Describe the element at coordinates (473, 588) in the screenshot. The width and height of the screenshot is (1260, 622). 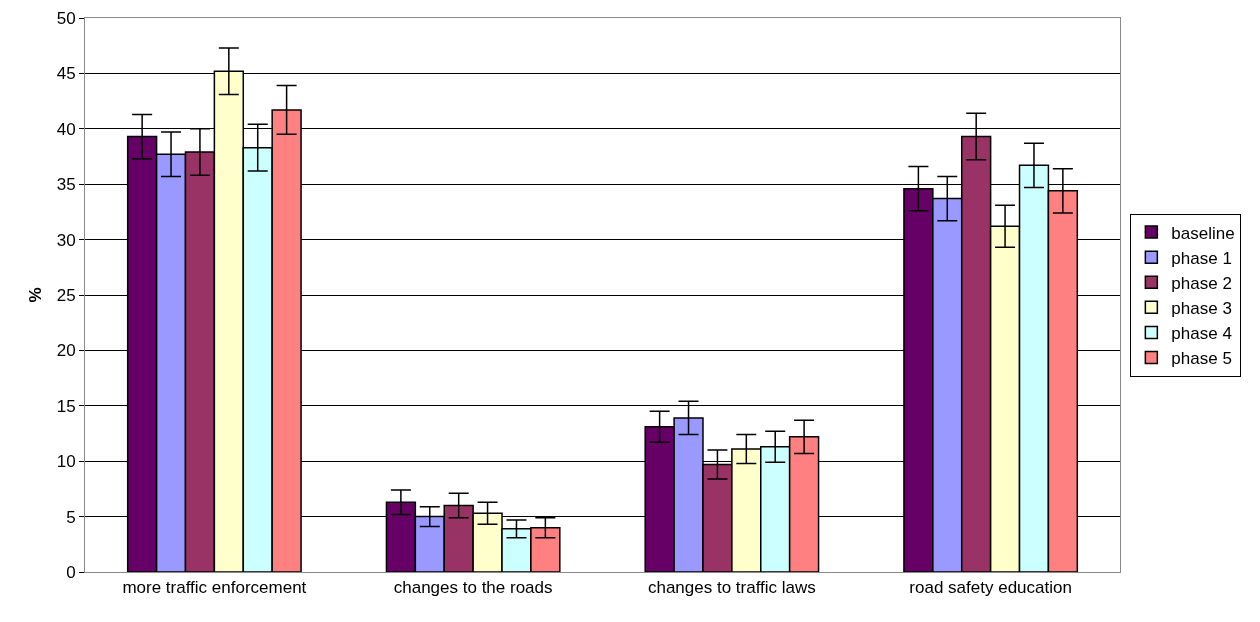
I see `x-tick-label: changes to the roads` at that location.